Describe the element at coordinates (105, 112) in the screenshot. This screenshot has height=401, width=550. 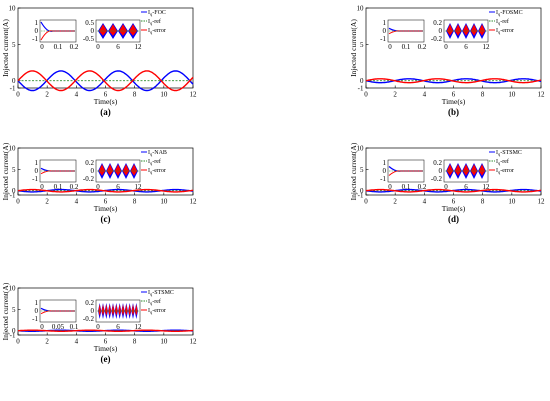
I see `subfigure-label: (a)` at that location.